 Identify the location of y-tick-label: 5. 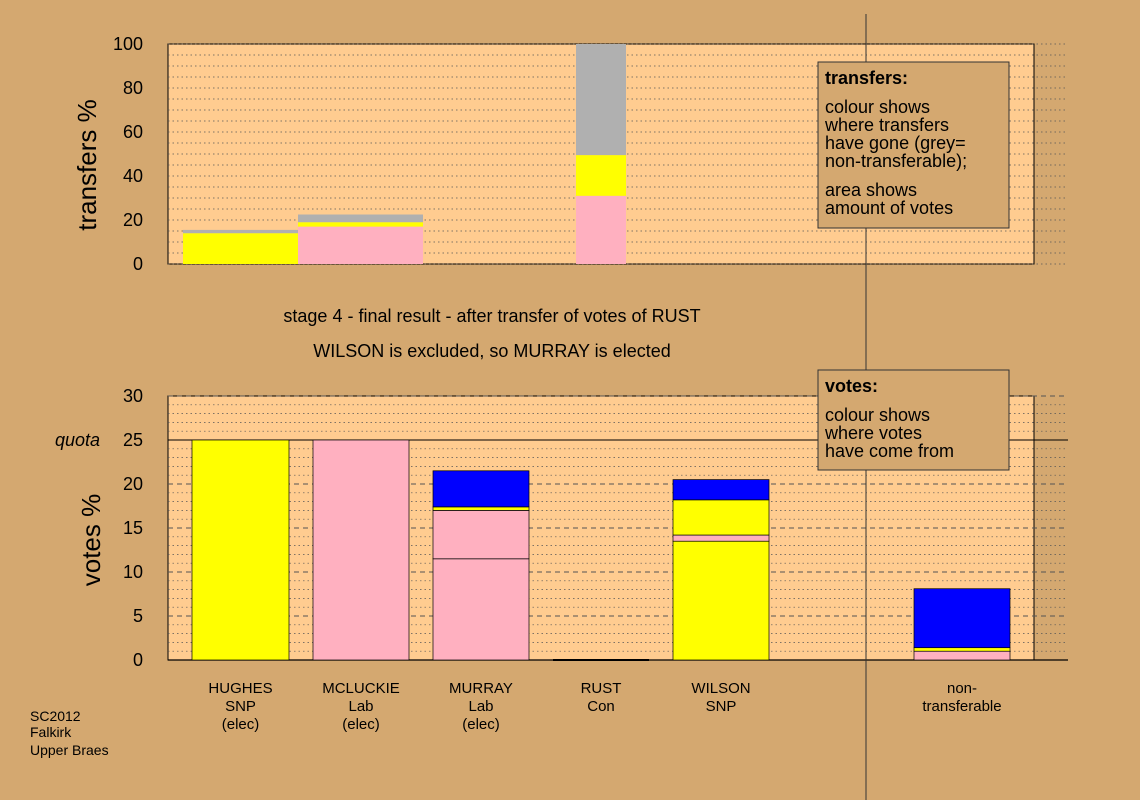
(138, 616).